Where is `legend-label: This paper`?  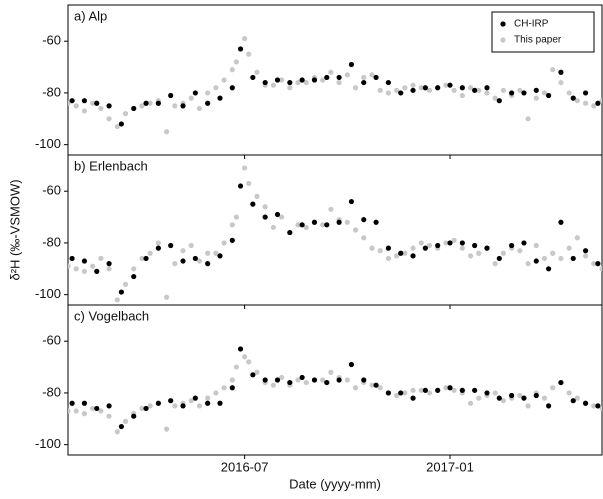
legend-label: This paper is located at coordinates (538, 40).